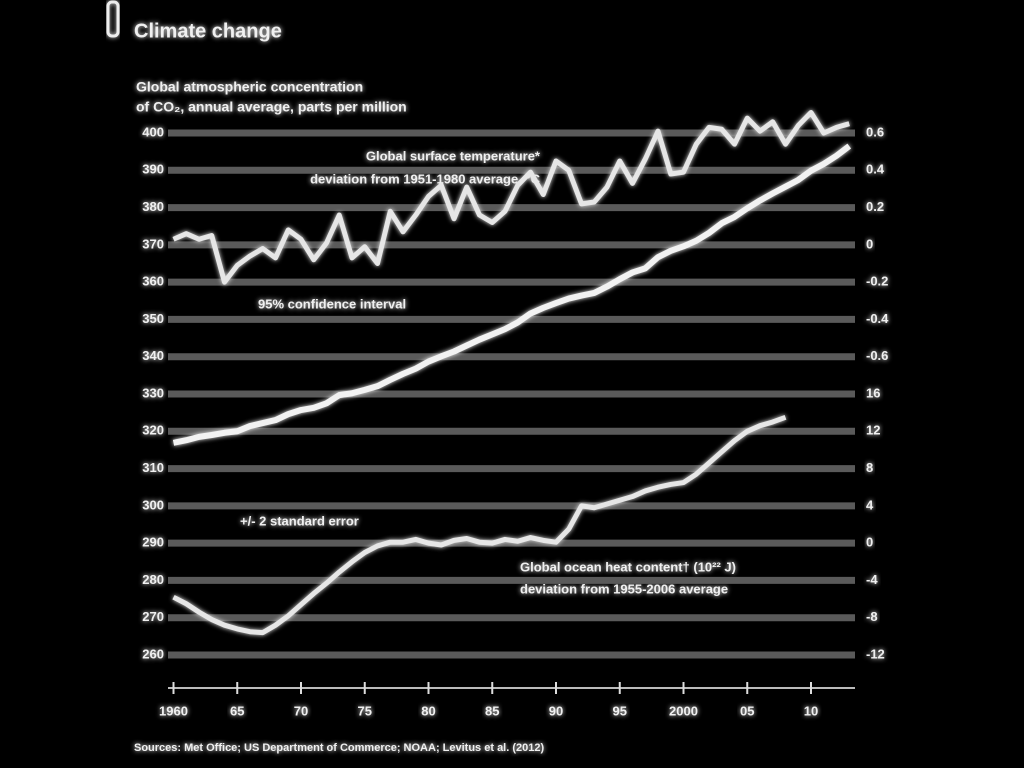  I want to click on annotation: Global ocean heat content† (10²² J), so click(628, 566).